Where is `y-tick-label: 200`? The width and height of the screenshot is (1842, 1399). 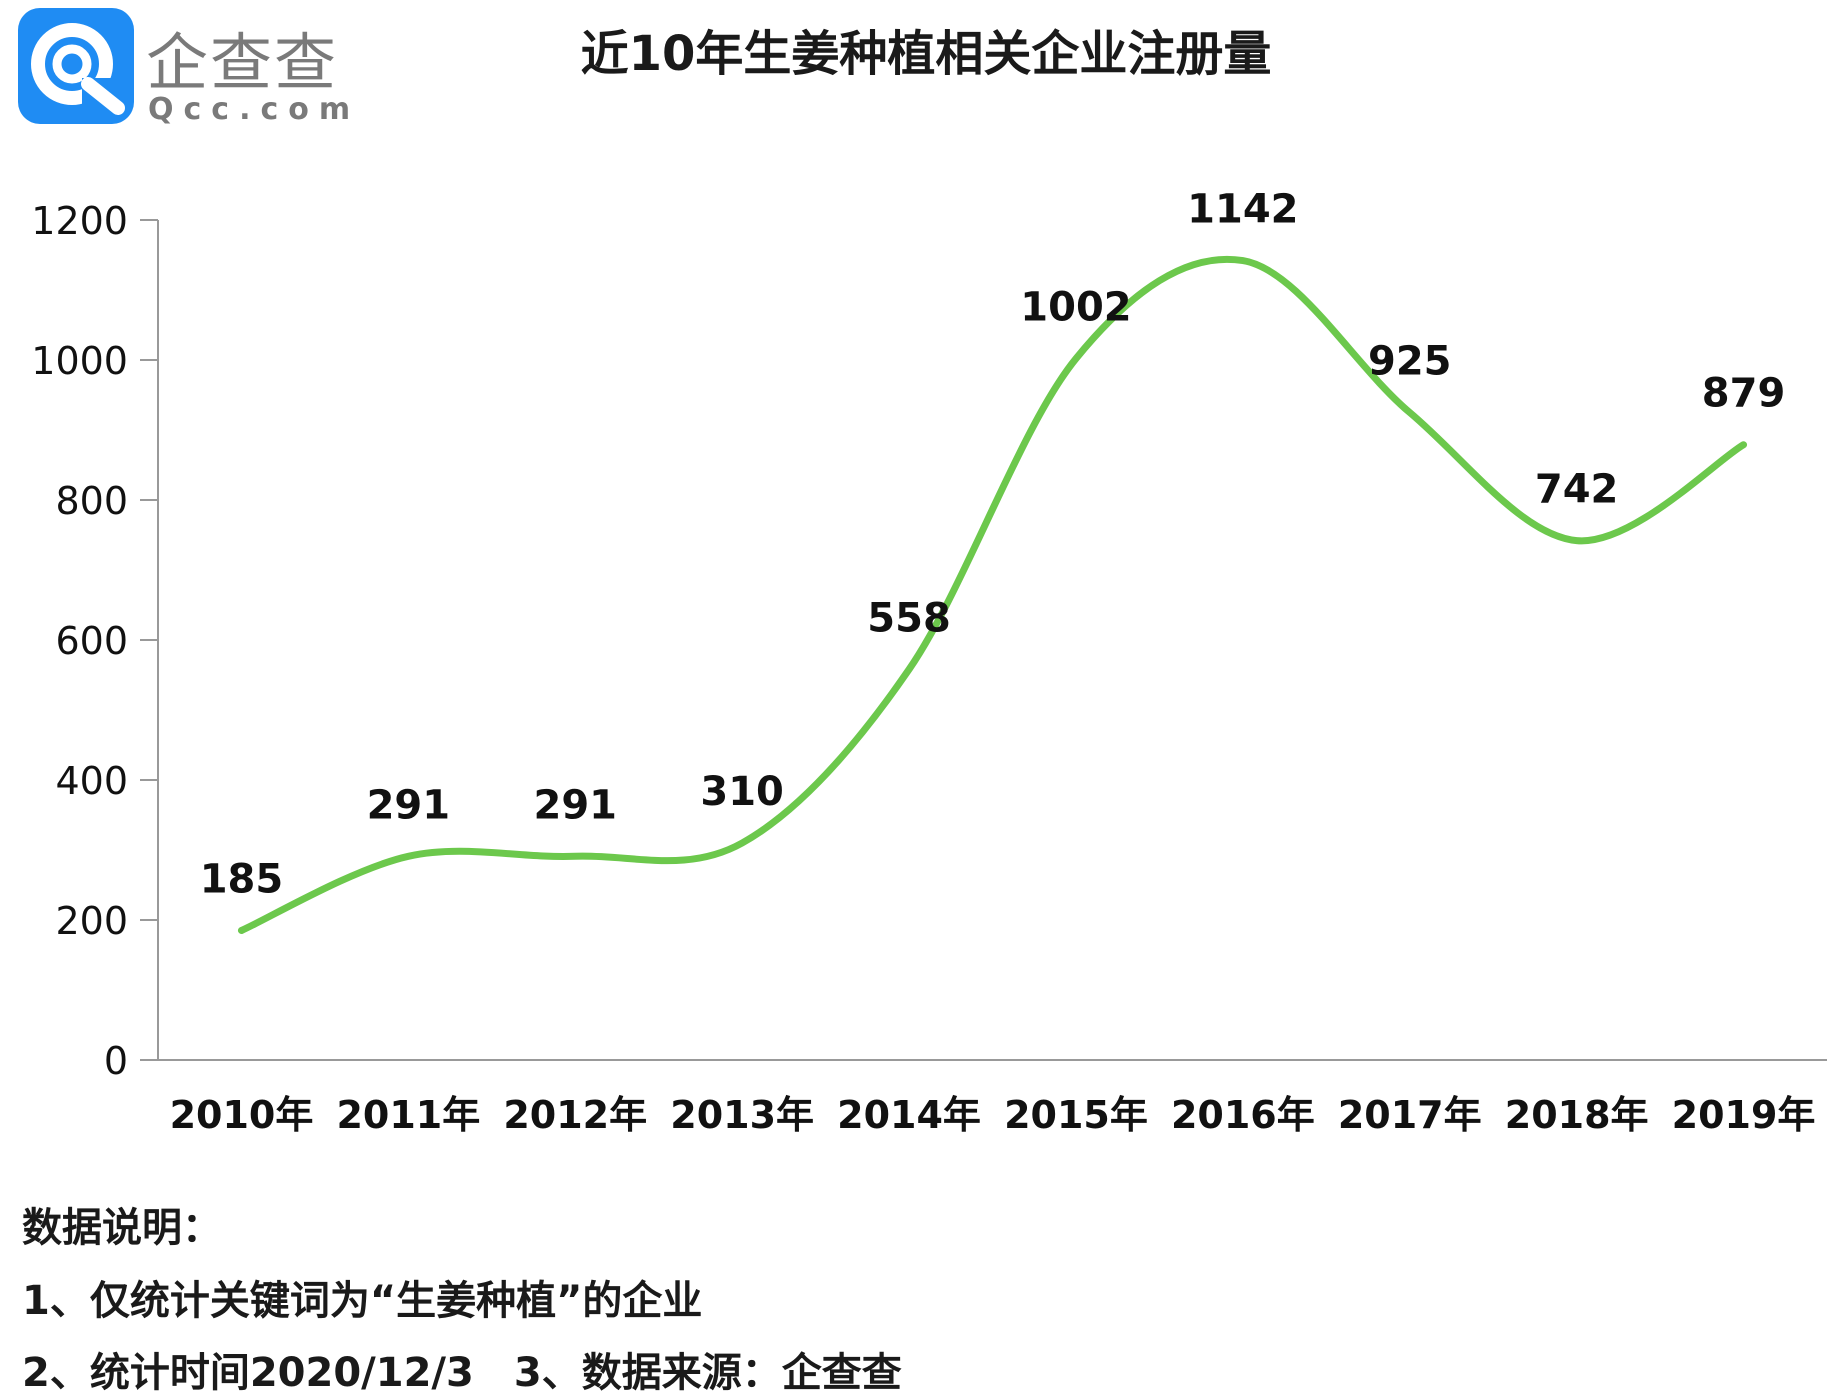
y-tick-label: 200 is located at coordinates (91, 921).